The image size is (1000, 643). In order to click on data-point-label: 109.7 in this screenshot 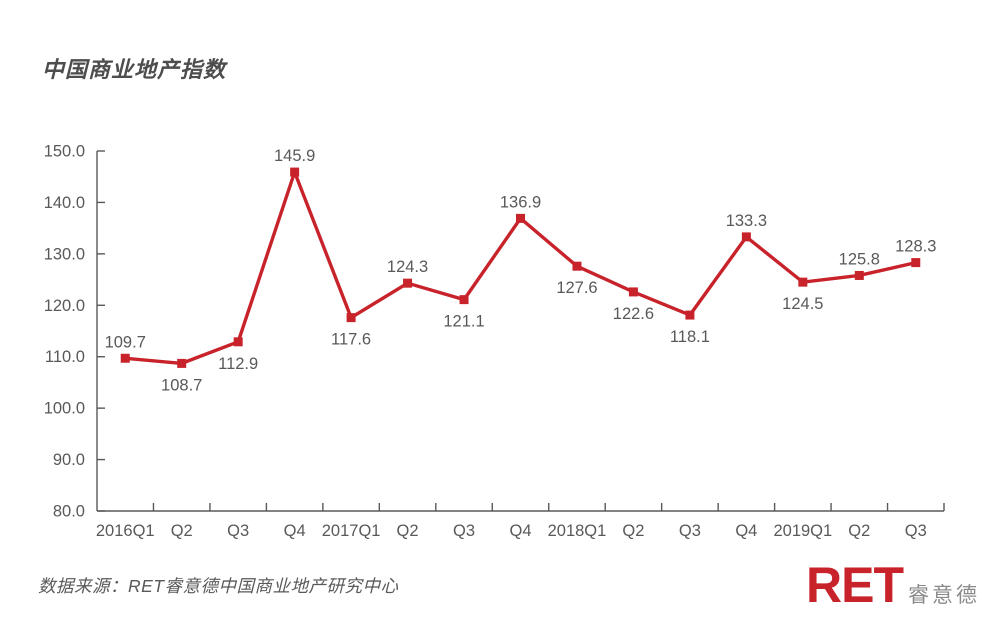, I will do `click(125, 342)`.